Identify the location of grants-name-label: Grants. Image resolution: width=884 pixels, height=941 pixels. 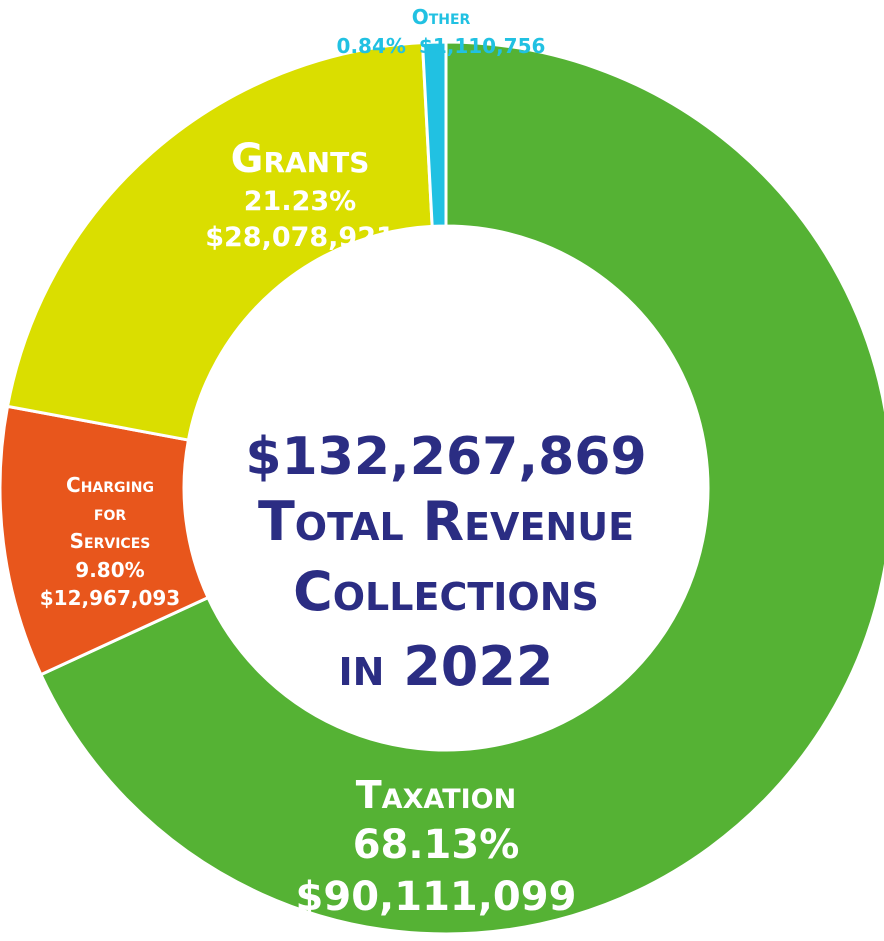
(300, 159).